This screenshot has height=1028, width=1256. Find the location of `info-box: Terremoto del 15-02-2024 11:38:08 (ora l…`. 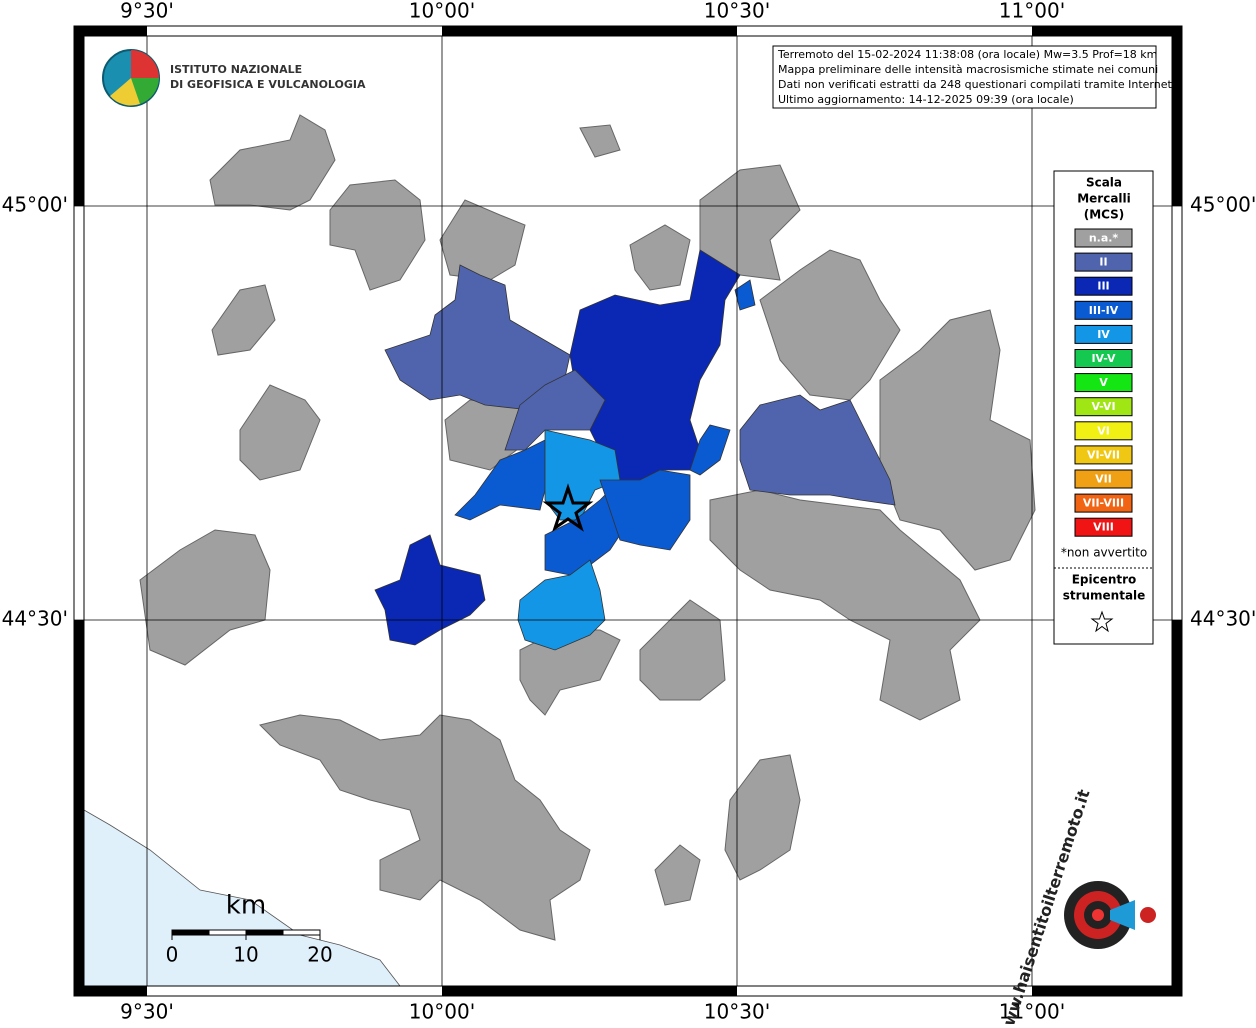

info-box: Terremoto del 15-02-2024 11:38:08 (ora l… is located at coordinates (973, 77).